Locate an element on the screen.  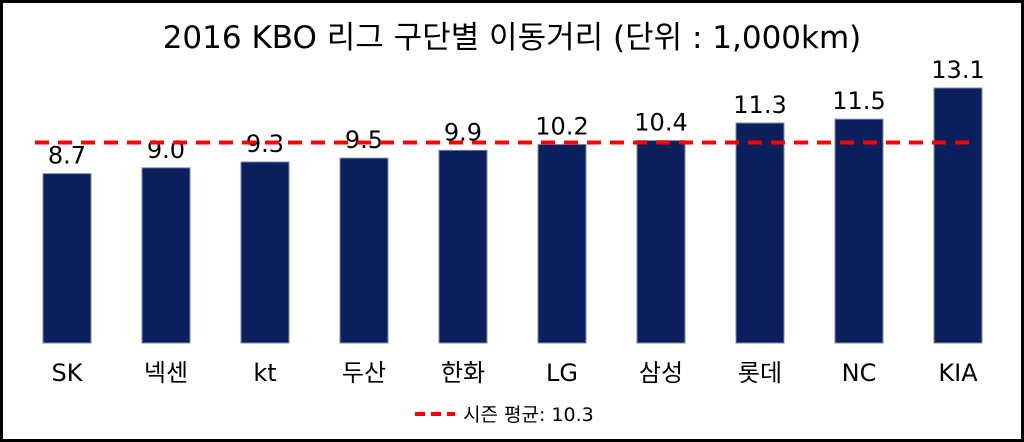
bar-NC is located at coordinates (859, 231).